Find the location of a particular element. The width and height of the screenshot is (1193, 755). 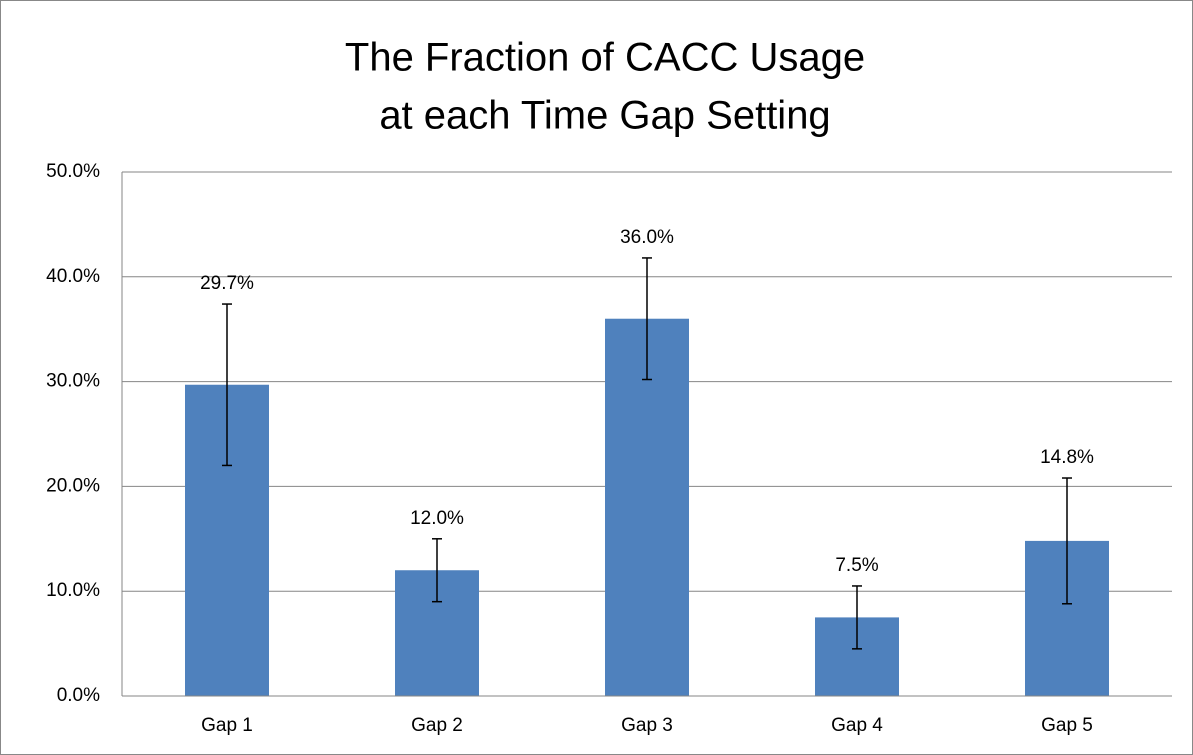

y-tick-label: 40.0% is located at coordinates (73, 276).